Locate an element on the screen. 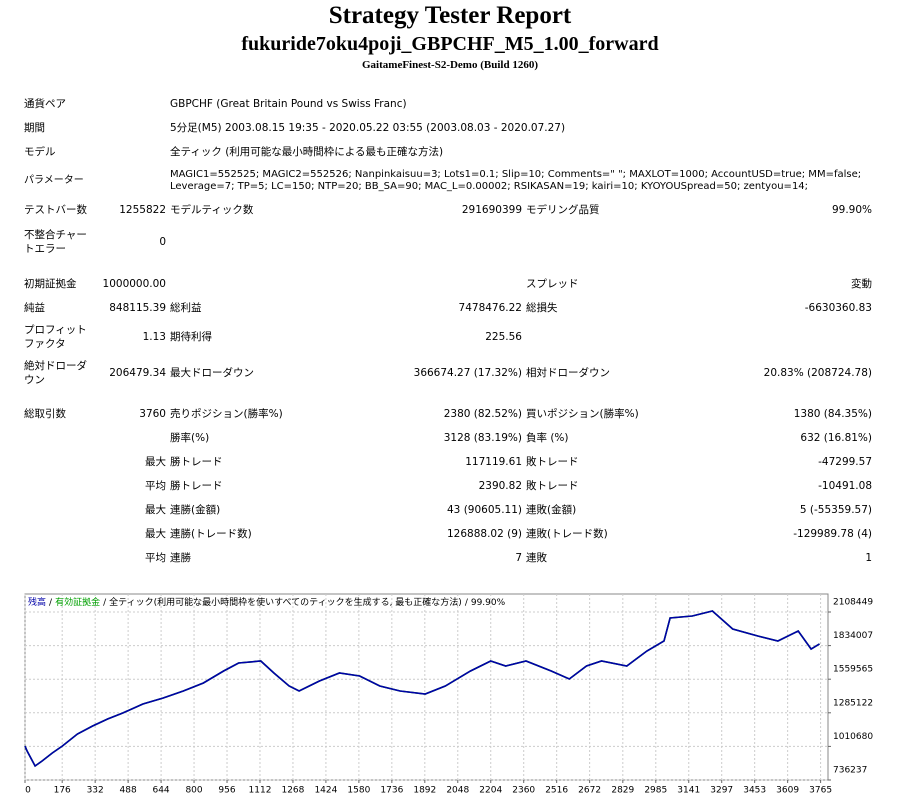 This screenshot has height=803, width=900. value: 5 (-55359.57) is located at coordinates (835, 510).